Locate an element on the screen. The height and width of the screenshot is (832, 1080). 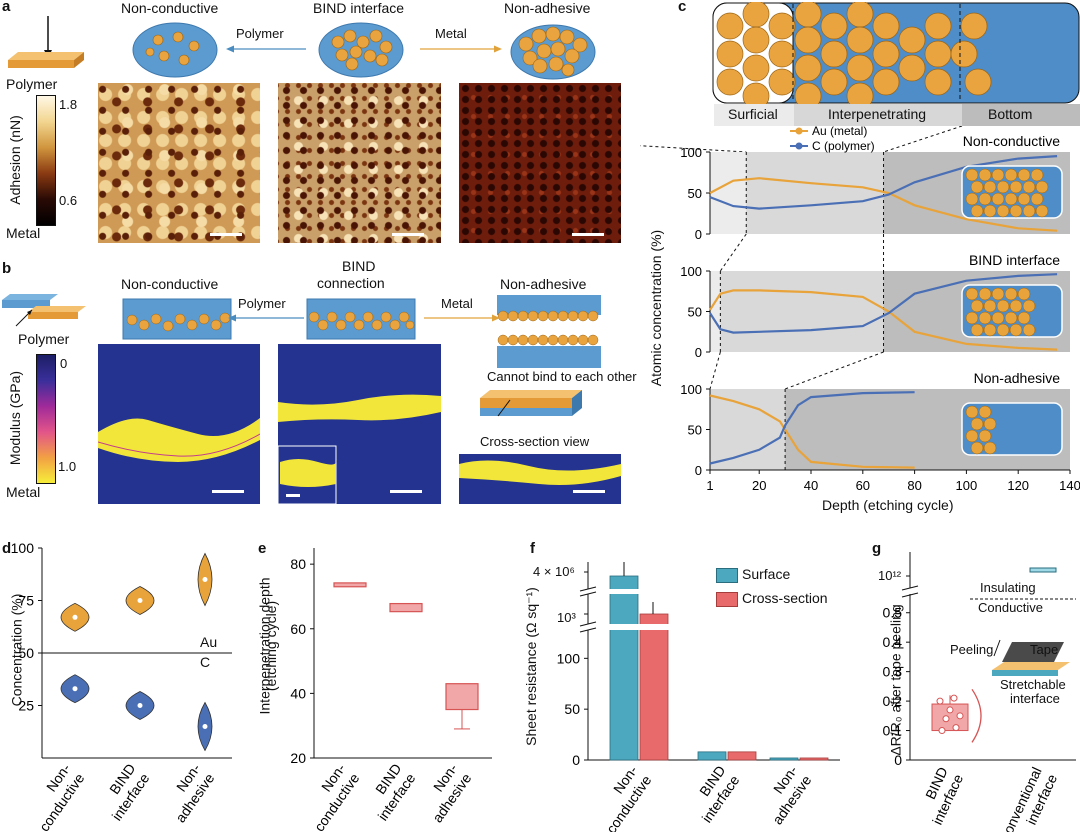
panel-a-title-1: Non-conductive is located at coordinates (170, 8).